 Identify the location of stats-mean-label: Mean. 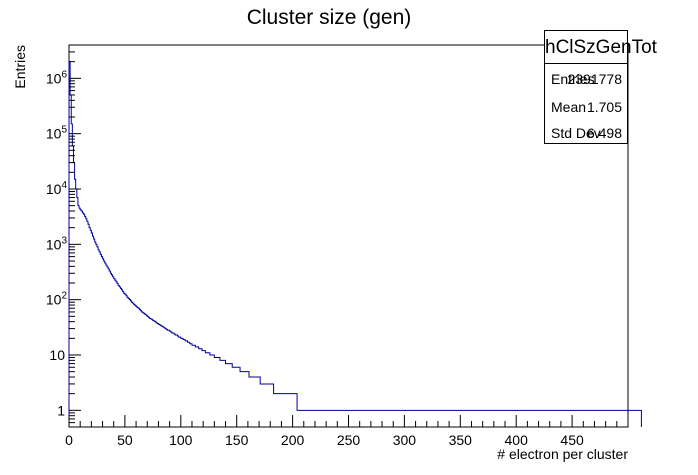
(569, 107).